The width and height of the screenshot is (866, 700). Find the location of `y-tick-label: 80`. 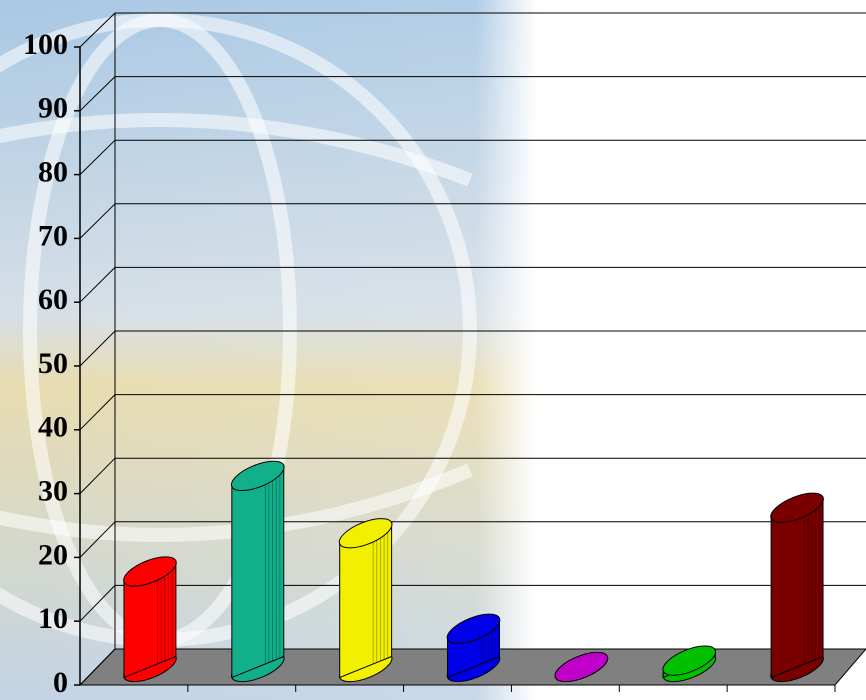

y-tick-label: 80 is located at coordinates (53, 171).